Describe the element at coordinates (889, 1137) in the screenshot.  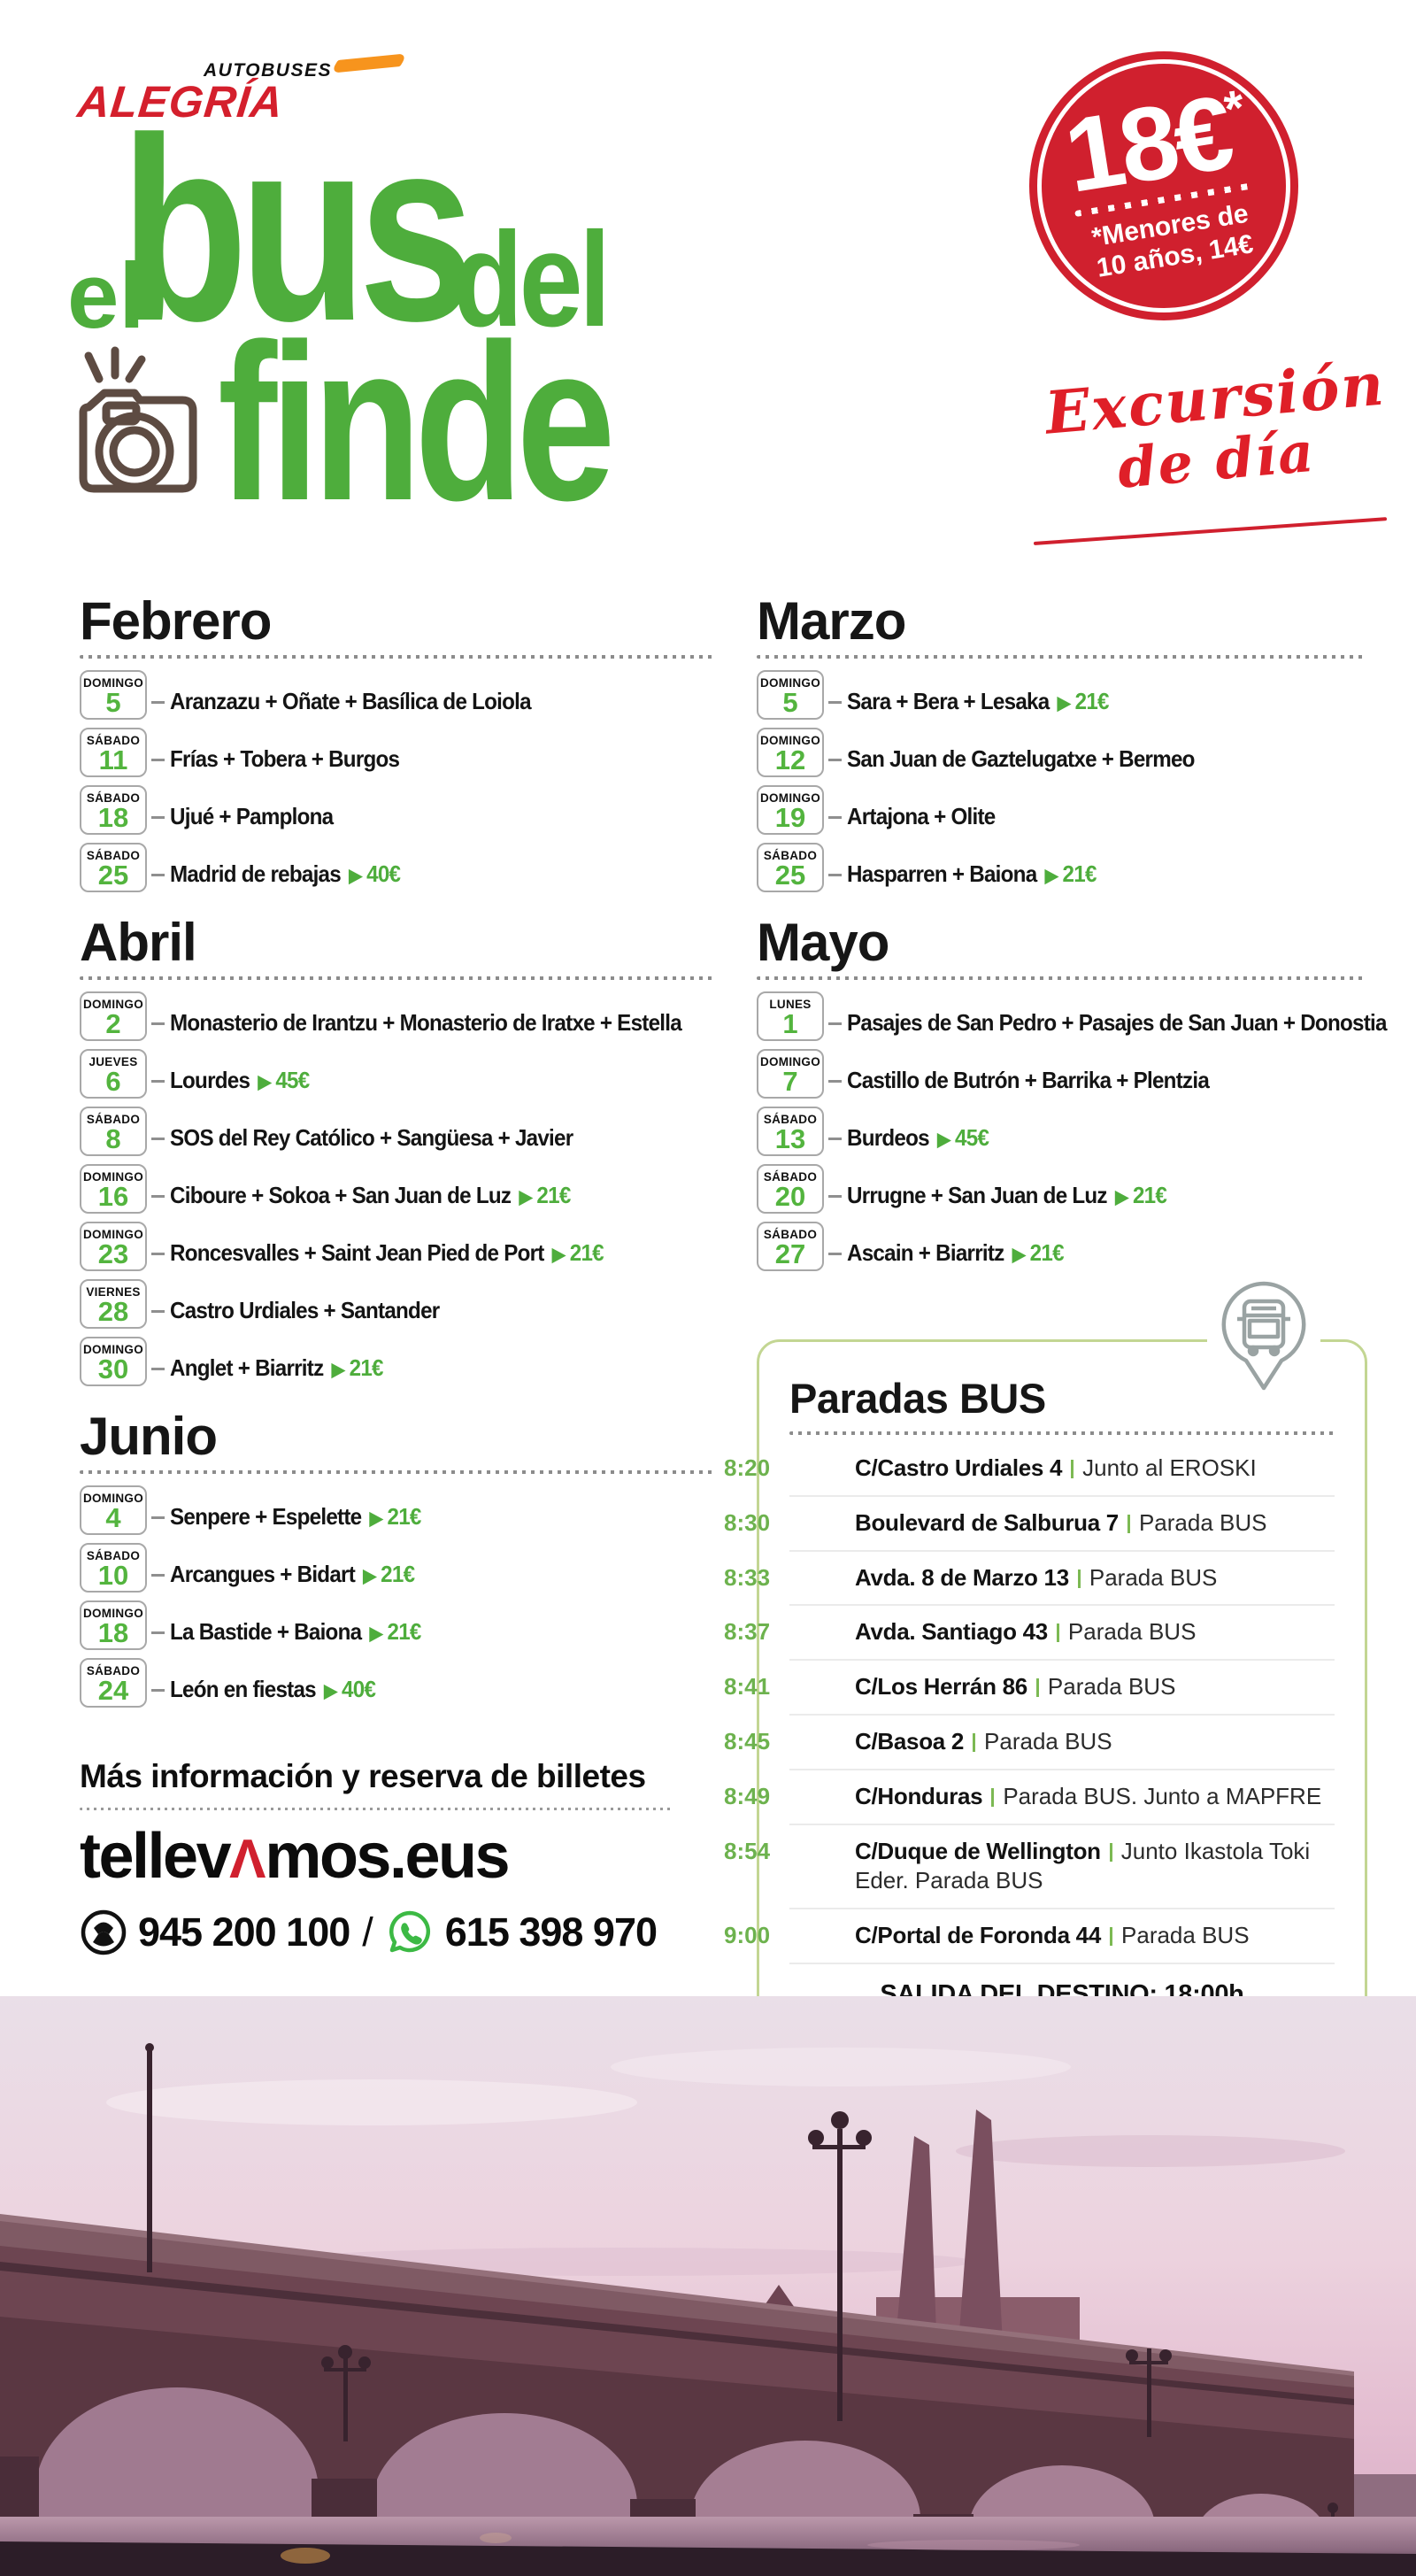
I see `event-destination-text: Burdeos` at that location.